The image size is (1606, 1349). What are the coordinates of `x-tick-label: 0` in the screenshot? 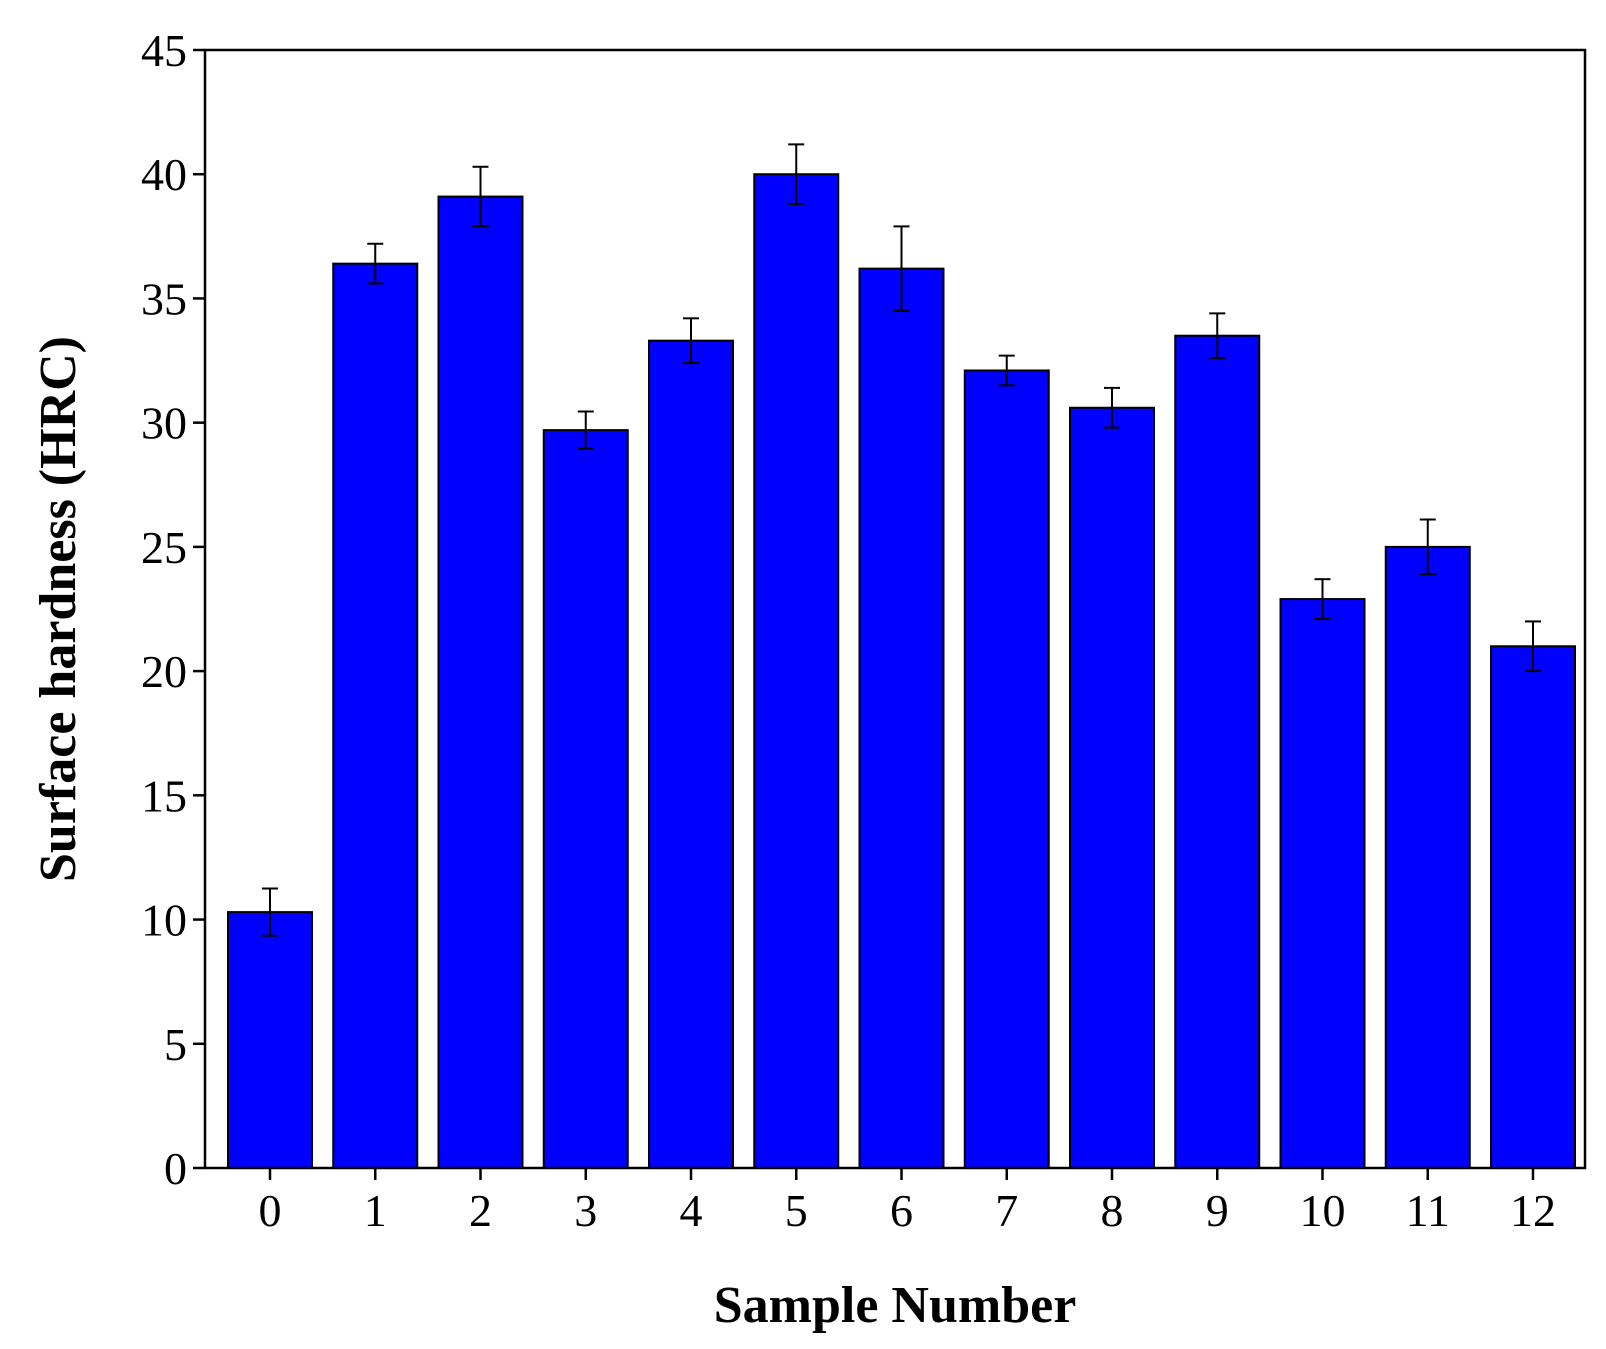 It's located at (270, 1210).